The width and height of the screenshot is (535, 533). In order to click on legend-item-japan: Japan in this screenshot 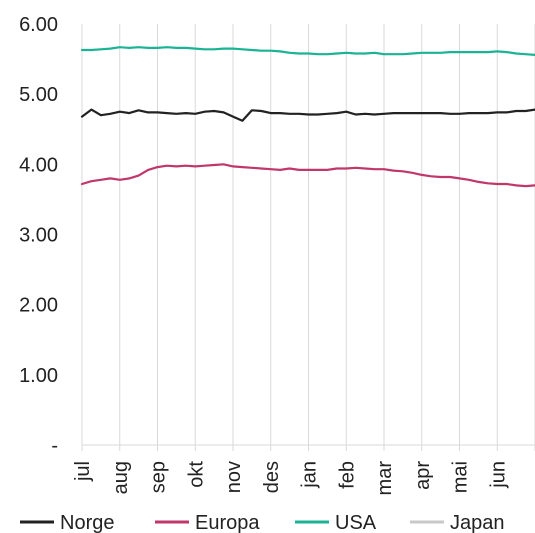, I will do `click(457, 522)`.